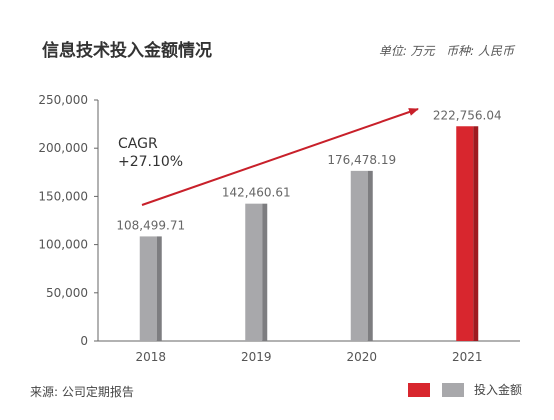 The width and height of the screenshot is (554, 420). What do you see at coordinates (453, 389) in the screenshot?
I see `legend-swatch-gray` at bounding box center [453, 389].